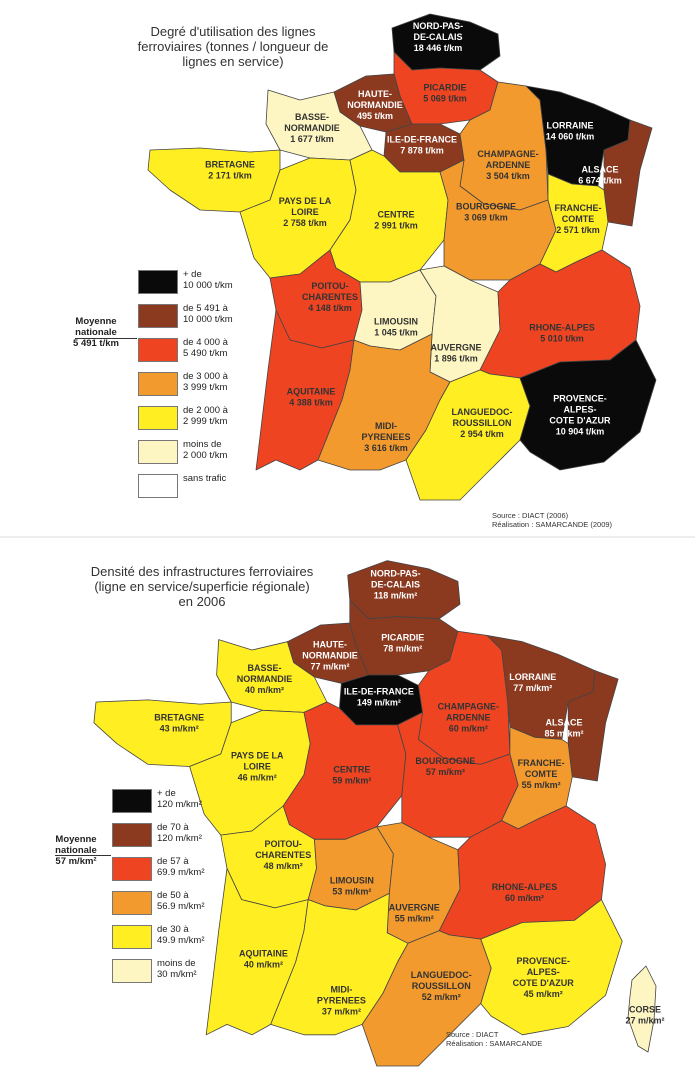  Describe the element at coordinates (379, 691) in the screenshot. I see `region-name: ILE-DE-FRANCE` at that location.